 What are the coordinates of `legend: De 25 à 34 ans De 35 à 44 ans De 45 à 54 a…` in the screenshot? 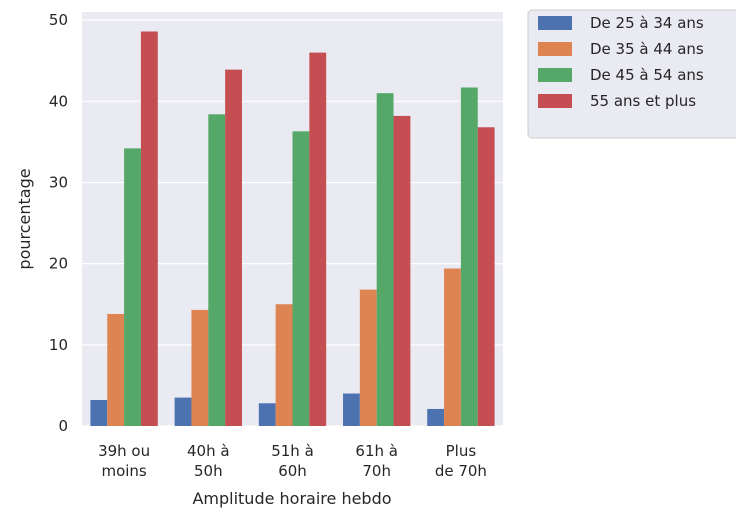 It's located at (631, 74).